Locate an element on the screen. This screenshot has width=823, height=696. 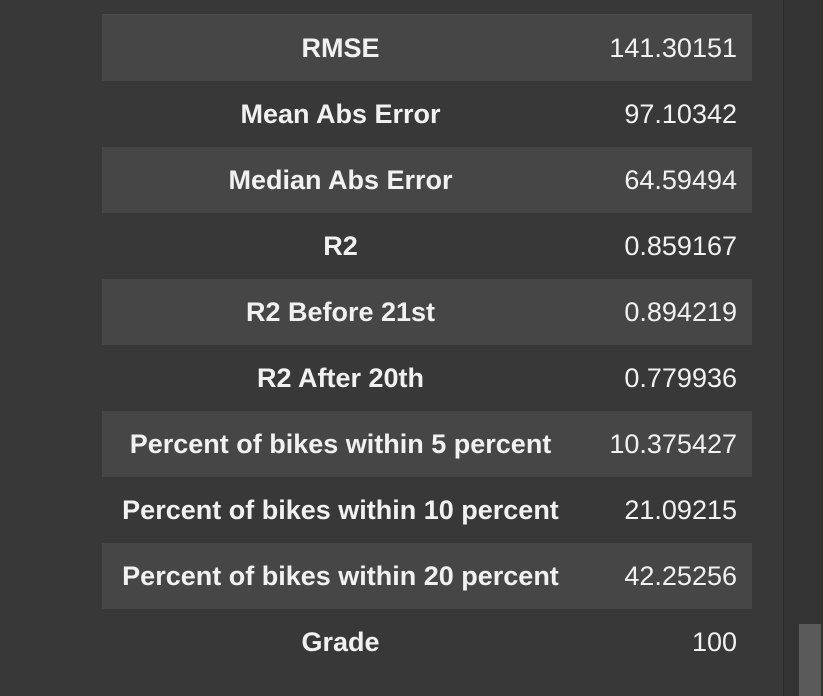
metric-name: R2 is located at coordinates (340, 246).